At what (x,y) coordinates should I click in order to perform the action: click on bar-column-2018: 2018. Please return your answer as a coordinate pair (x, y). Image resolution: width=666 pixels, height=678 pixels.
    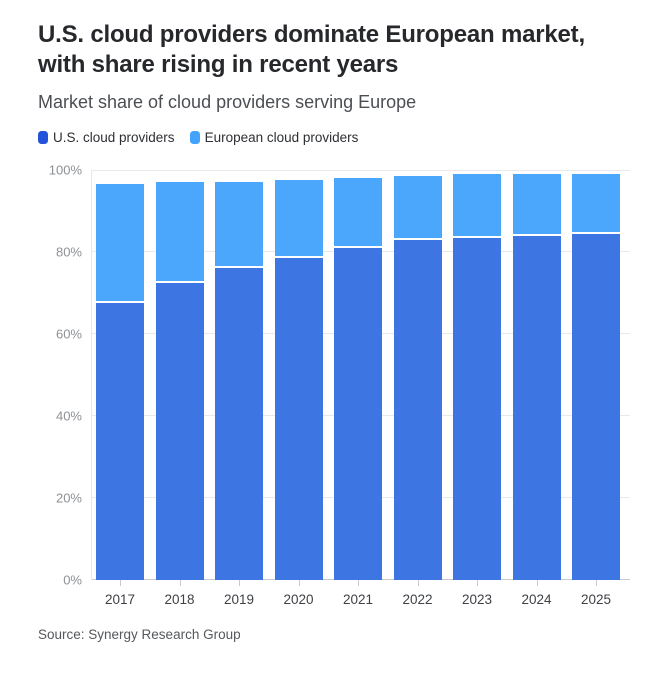
    Looking at the image, I should click on (179, 388).